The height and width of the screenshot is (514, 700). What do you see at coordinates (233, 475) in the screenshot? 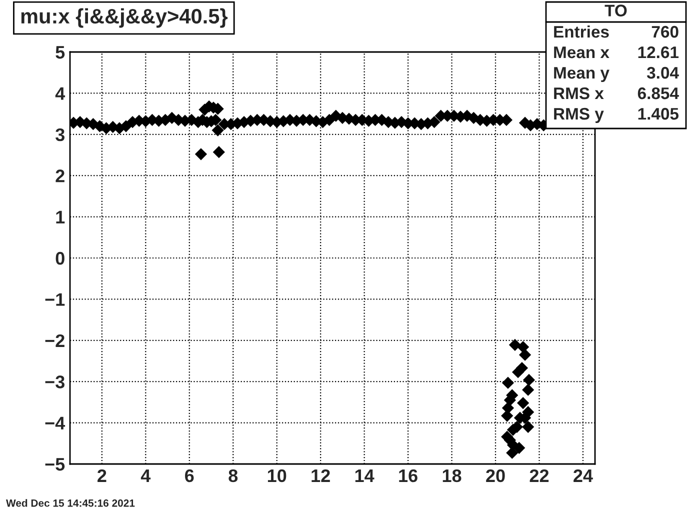
I see `x-tick-label: 8` at bounding box center [233, 475].